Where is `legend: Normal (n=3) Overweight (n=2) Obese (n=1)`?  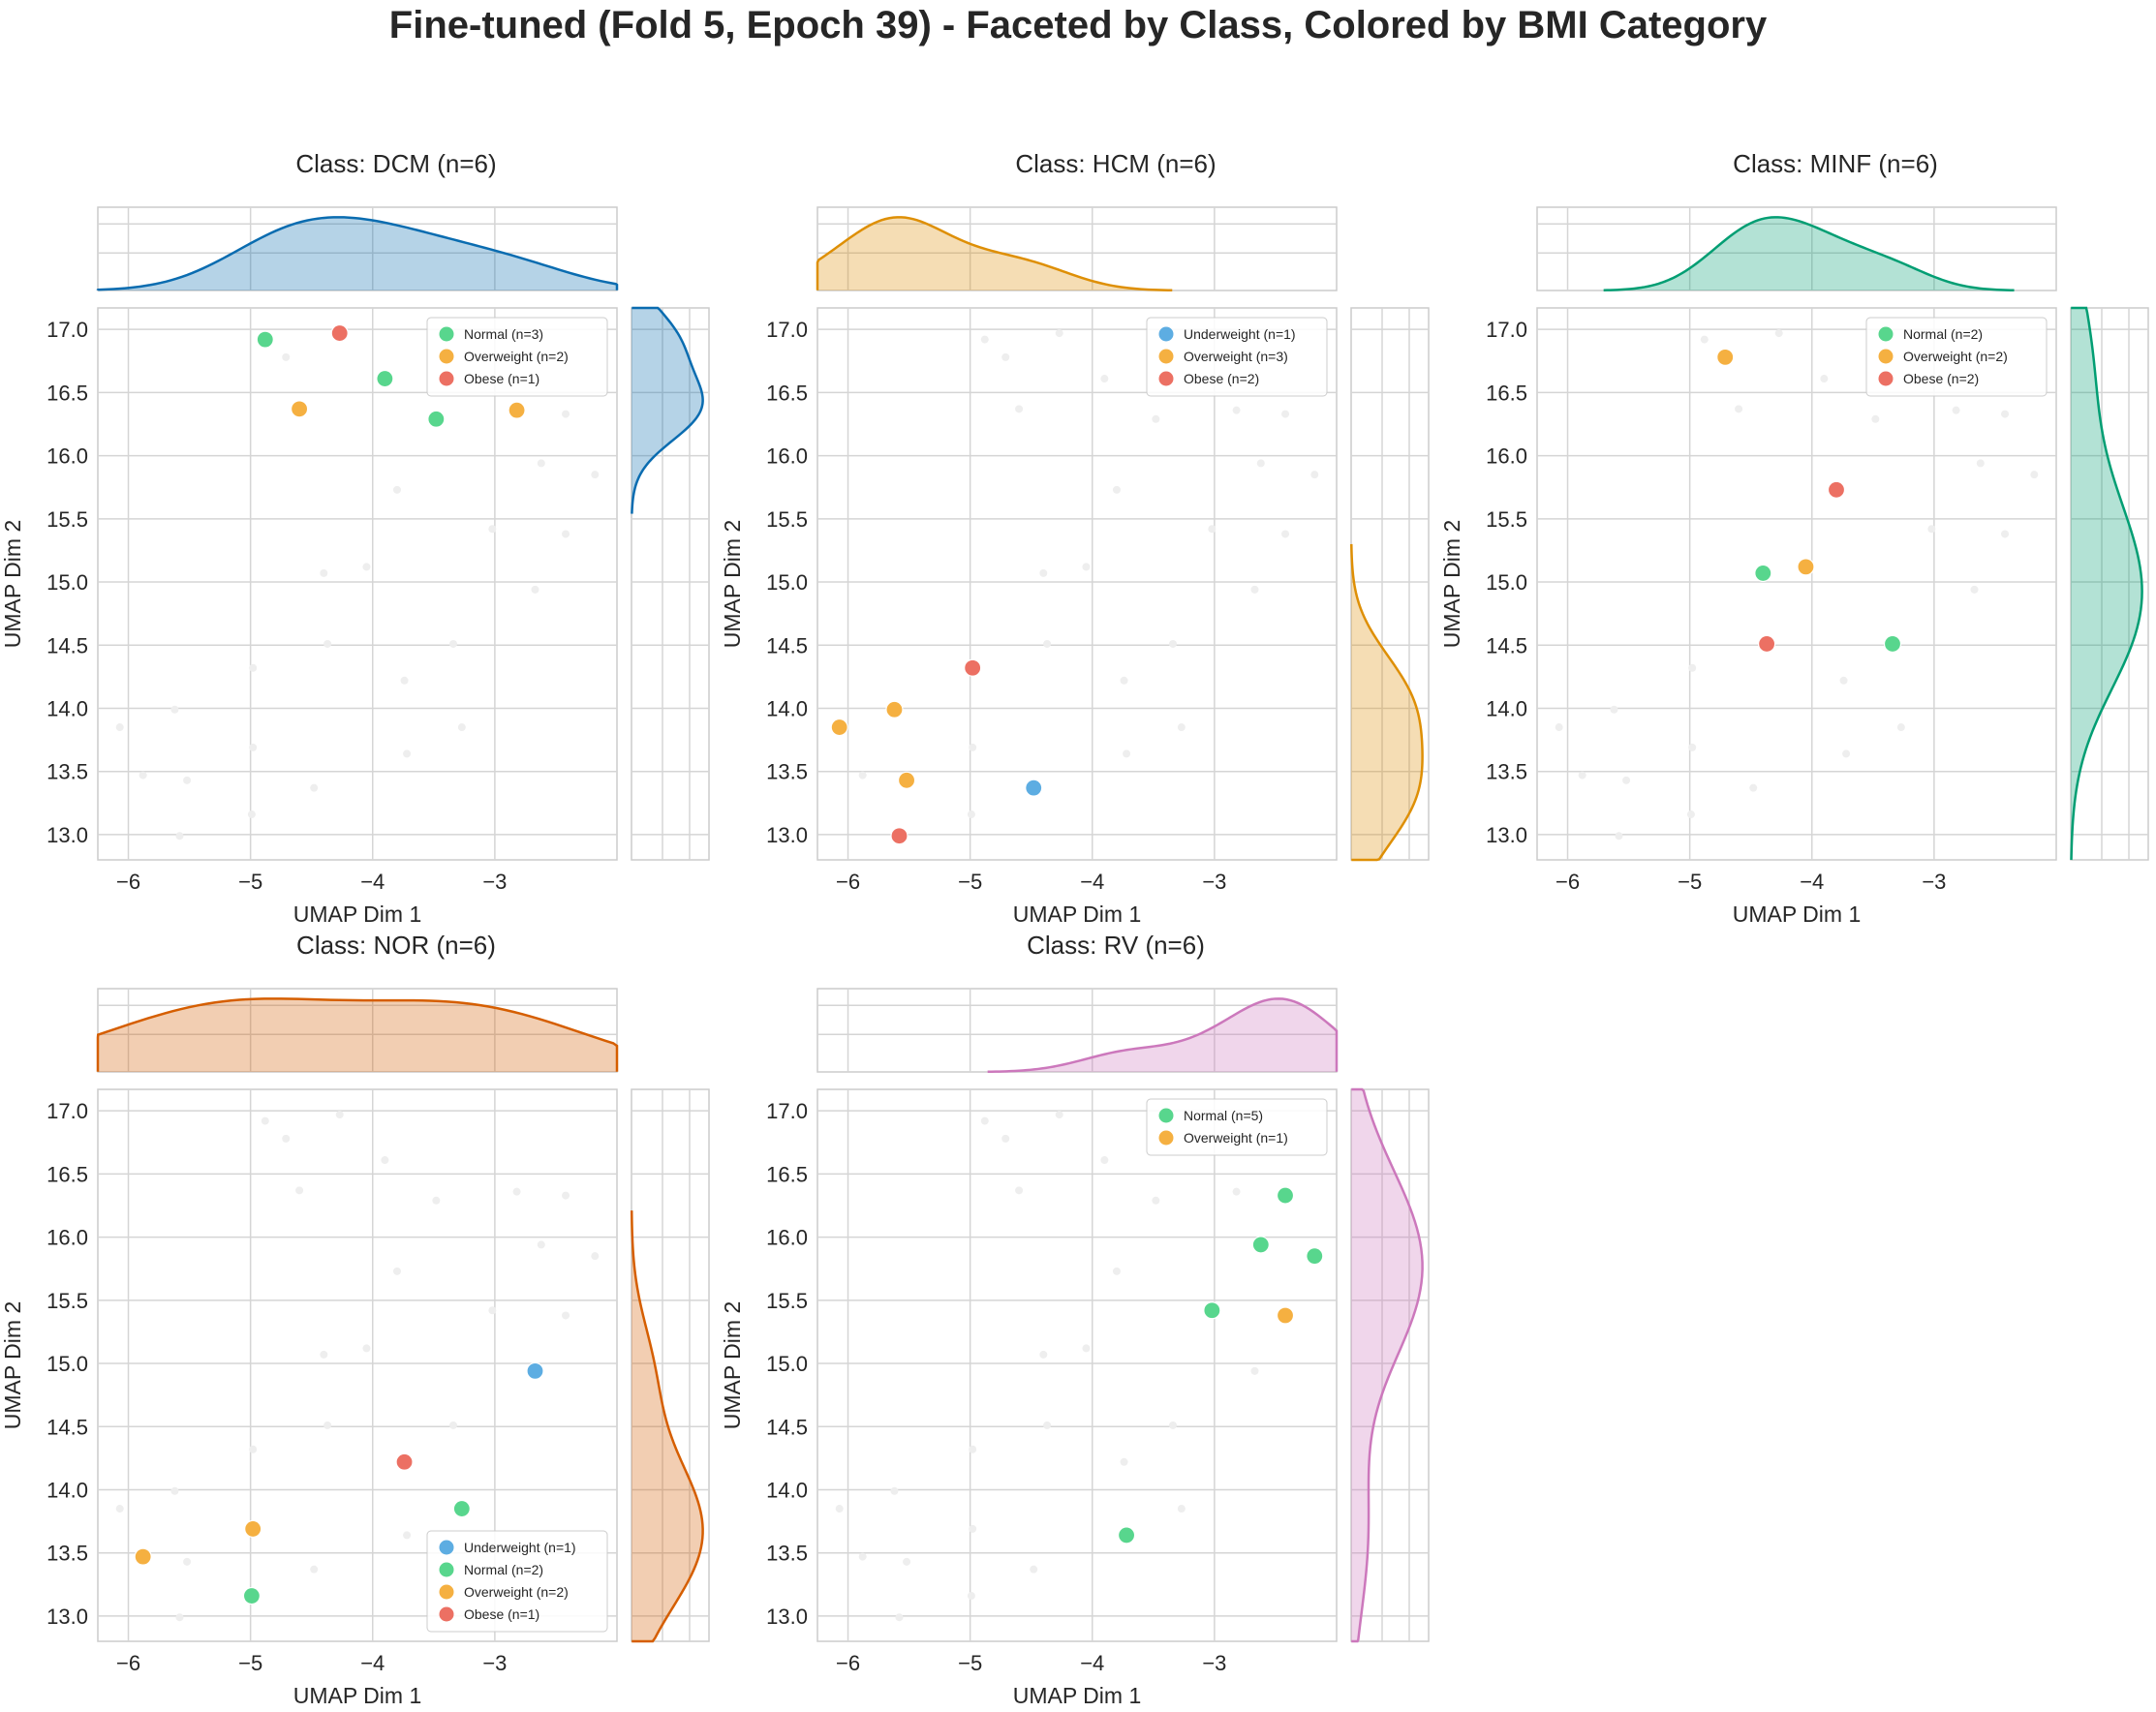
legend: Normal (n=3) Overweight (n=2) Obese (n=1) is located at coordinates (517, 357).